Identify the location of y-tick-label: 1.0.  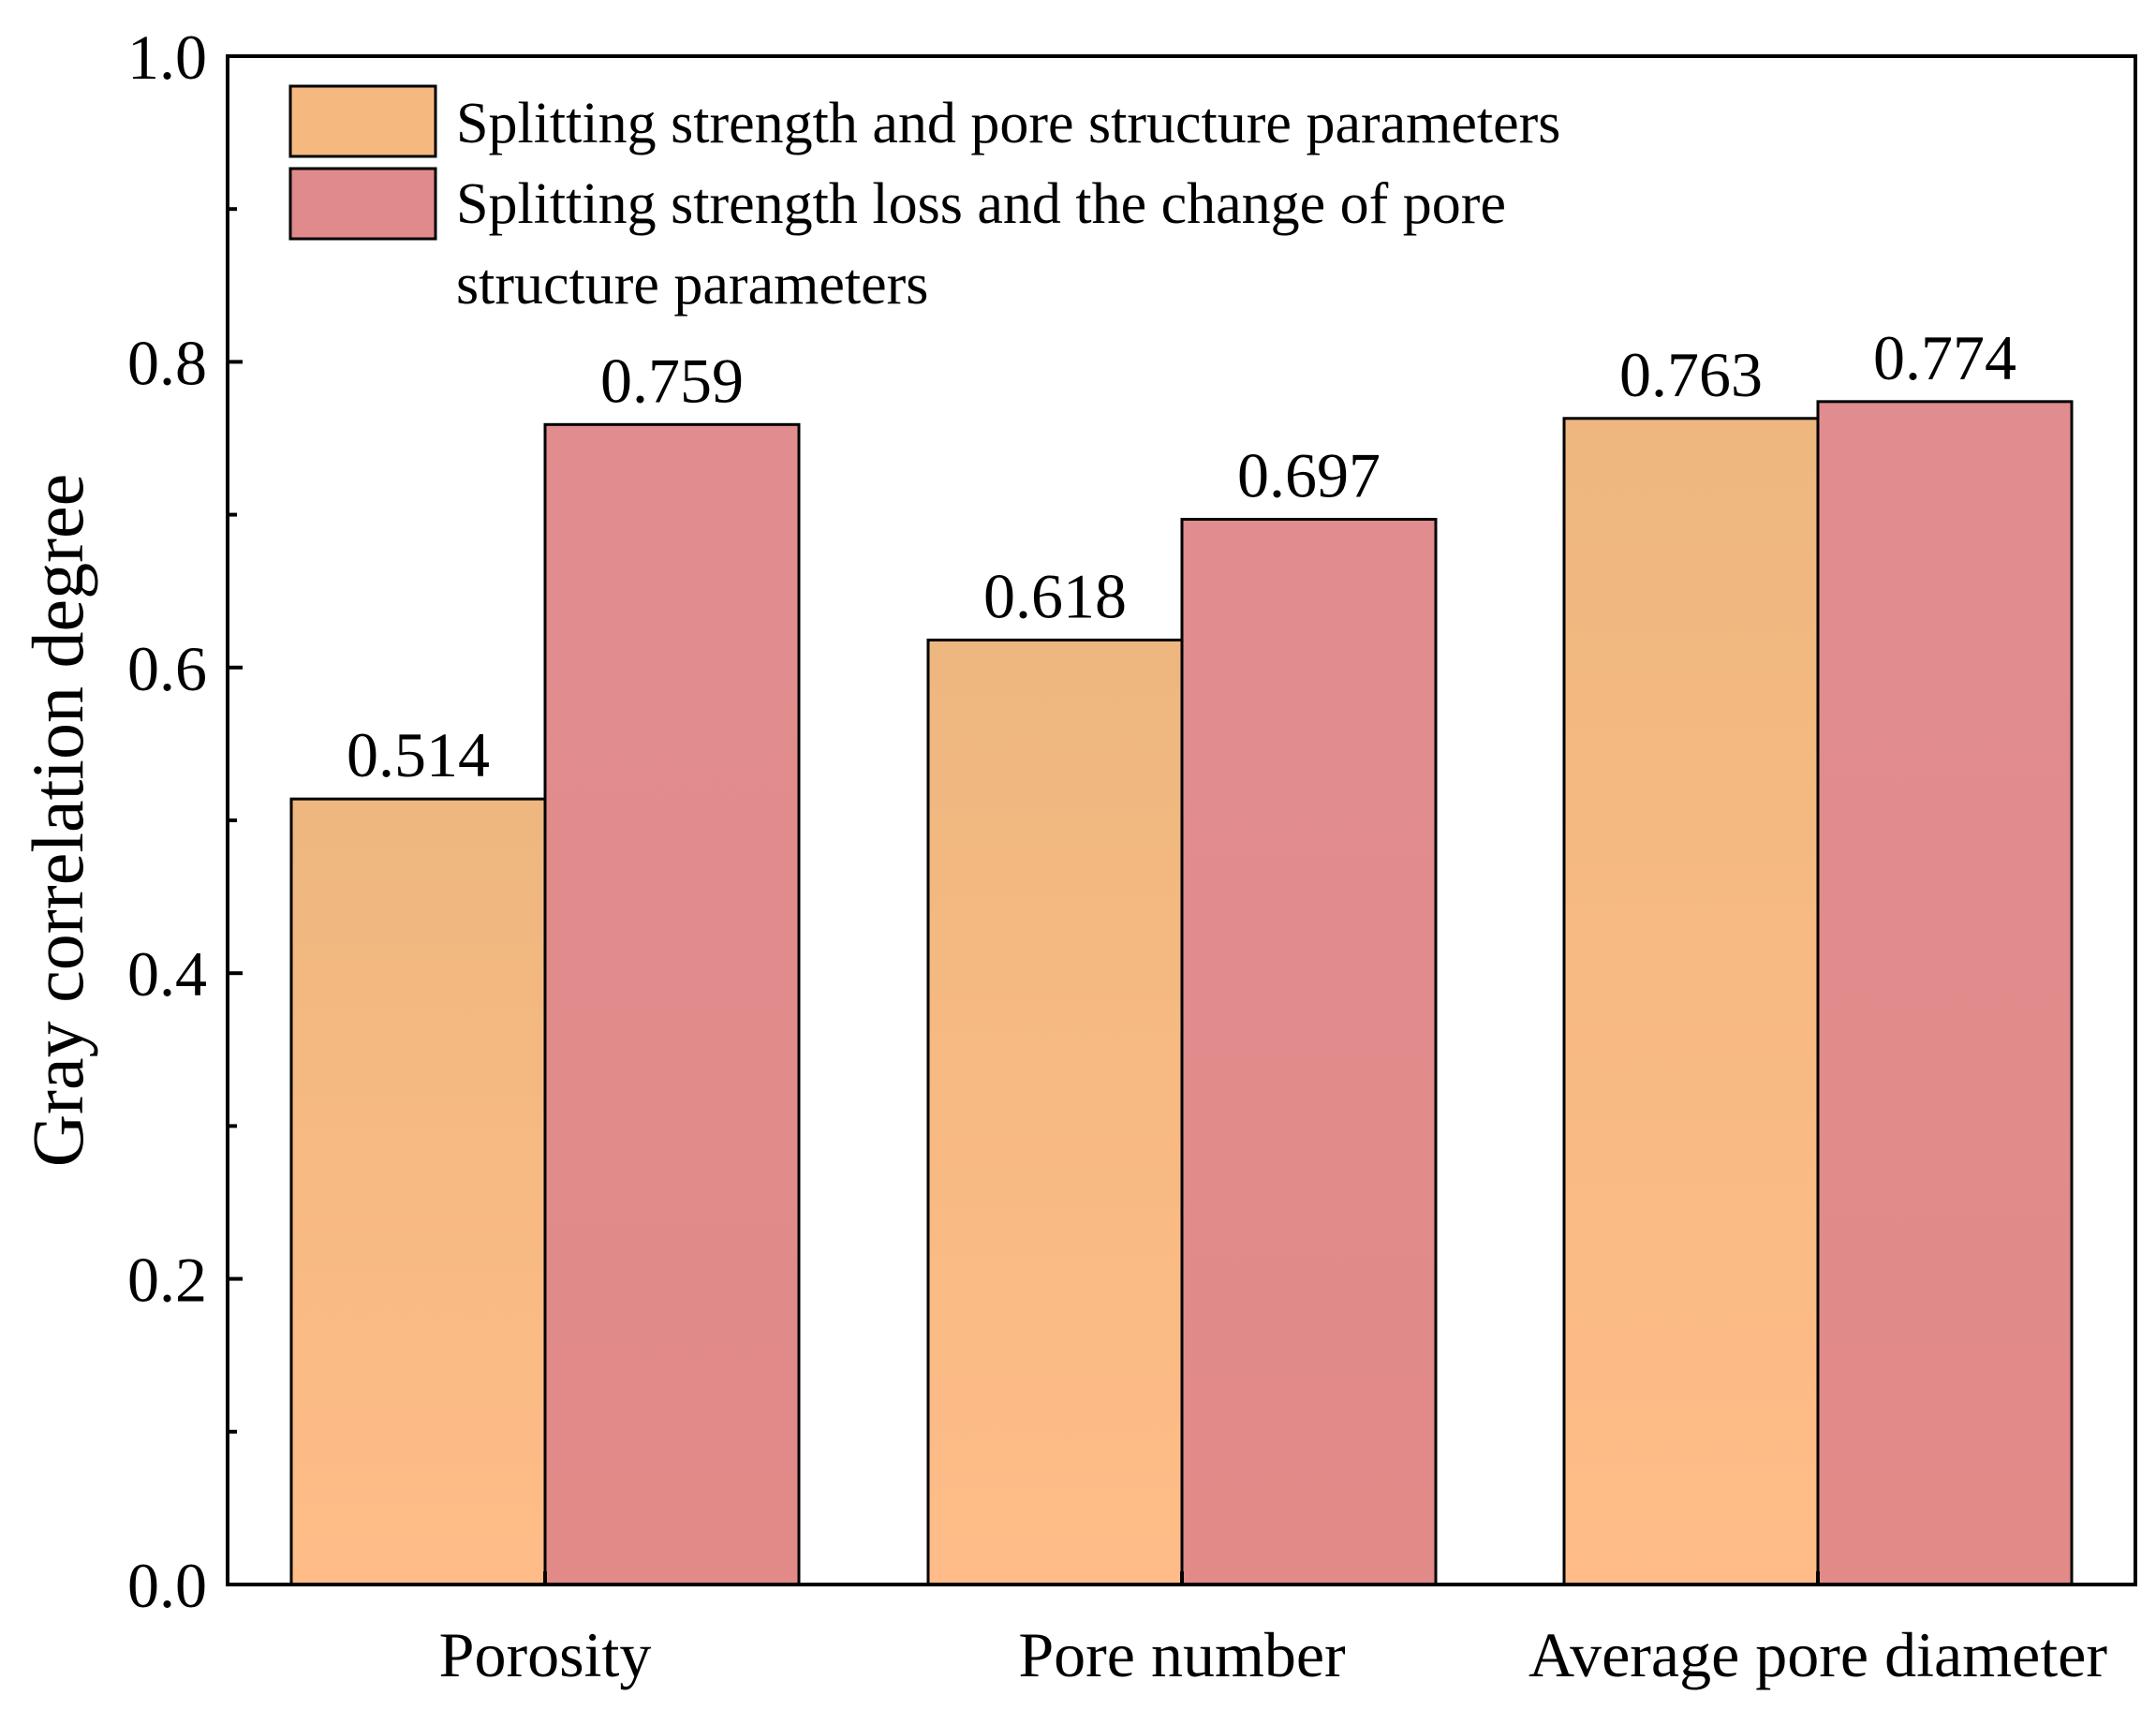
(167, 58).